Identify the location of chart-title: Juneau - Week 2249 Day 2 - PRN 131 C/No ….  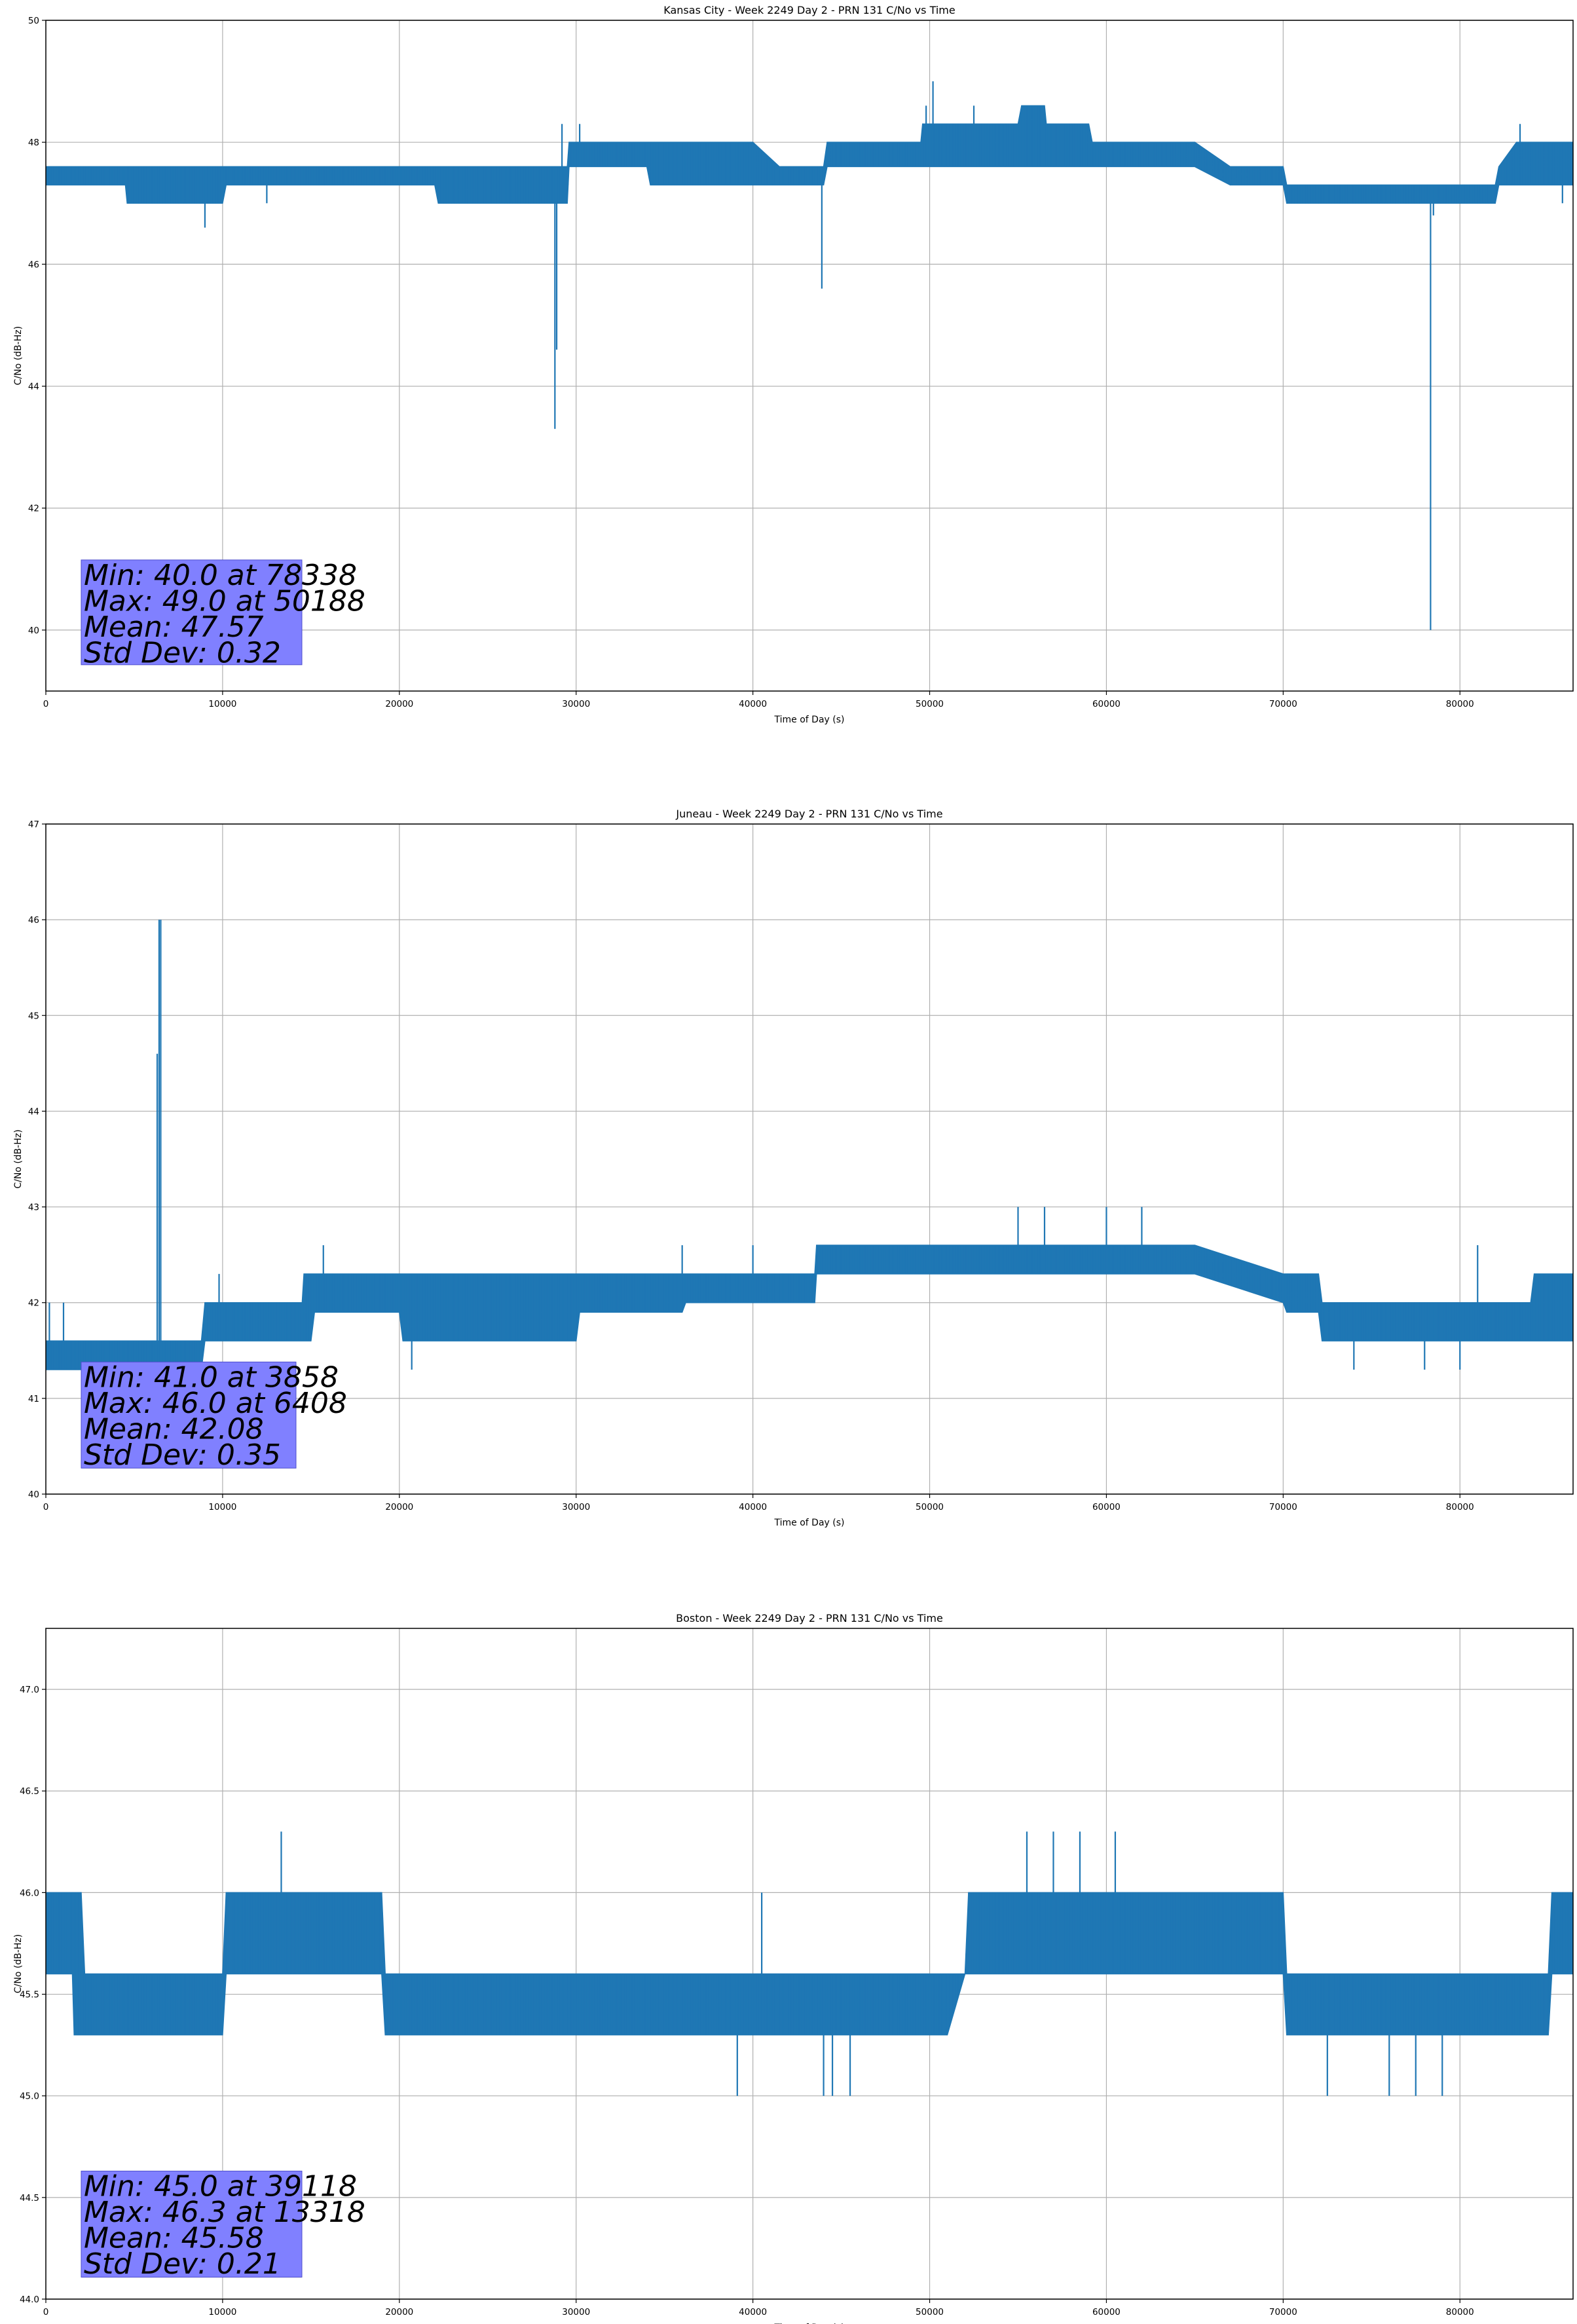
(808, 814).